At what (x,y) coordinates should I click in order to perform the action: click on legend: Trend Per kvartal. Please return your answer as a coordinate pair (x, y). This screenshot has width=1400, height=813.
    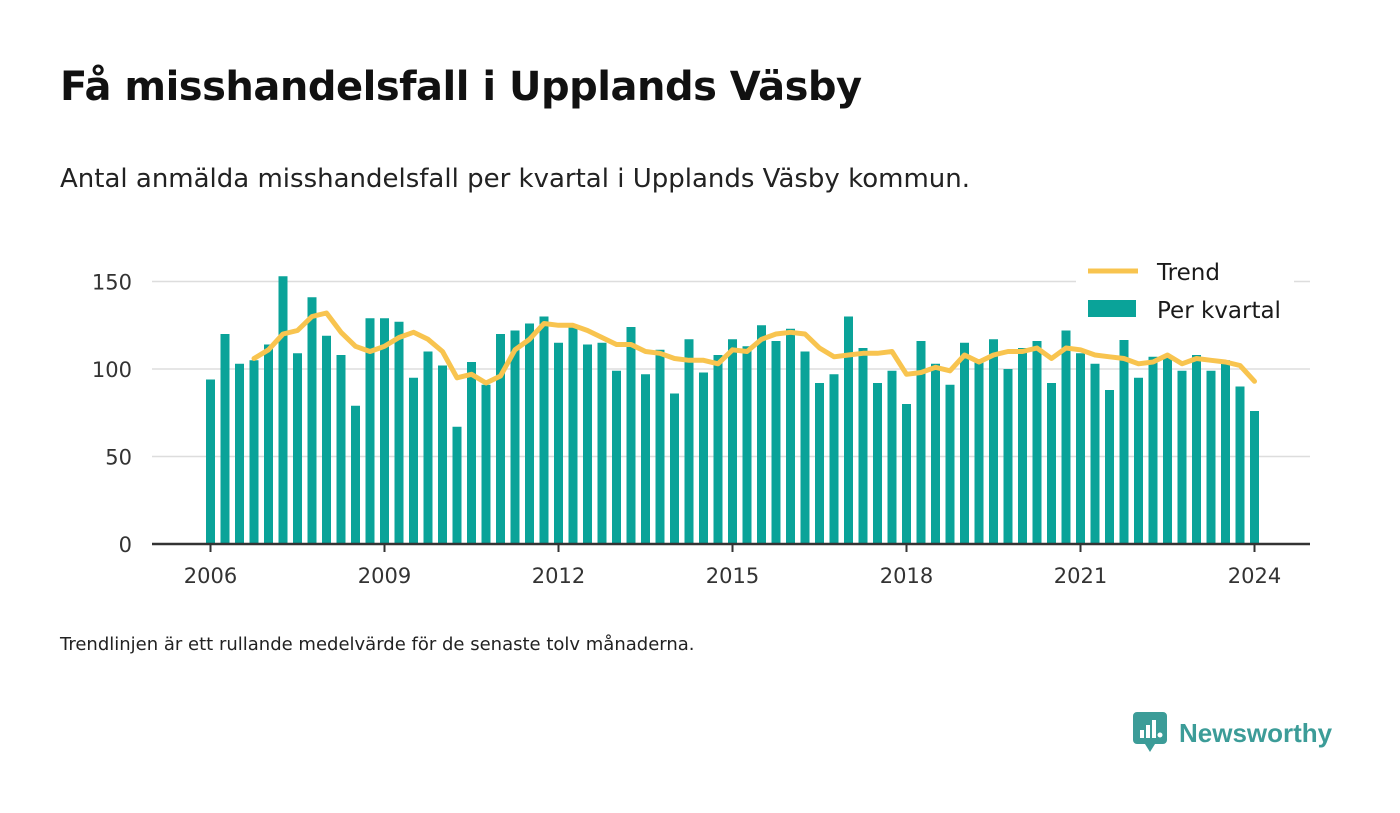
    Looking at the image, I should click on (1185, 296).